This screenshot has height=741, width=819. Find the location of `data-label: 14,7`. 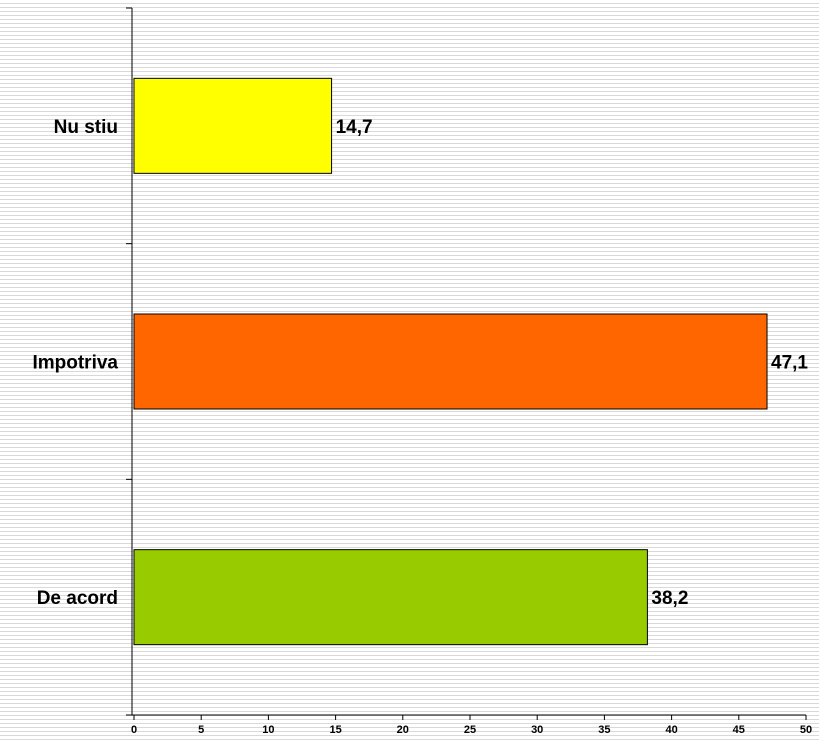

data-label: 14,7 is located at coordinates (354, 127).